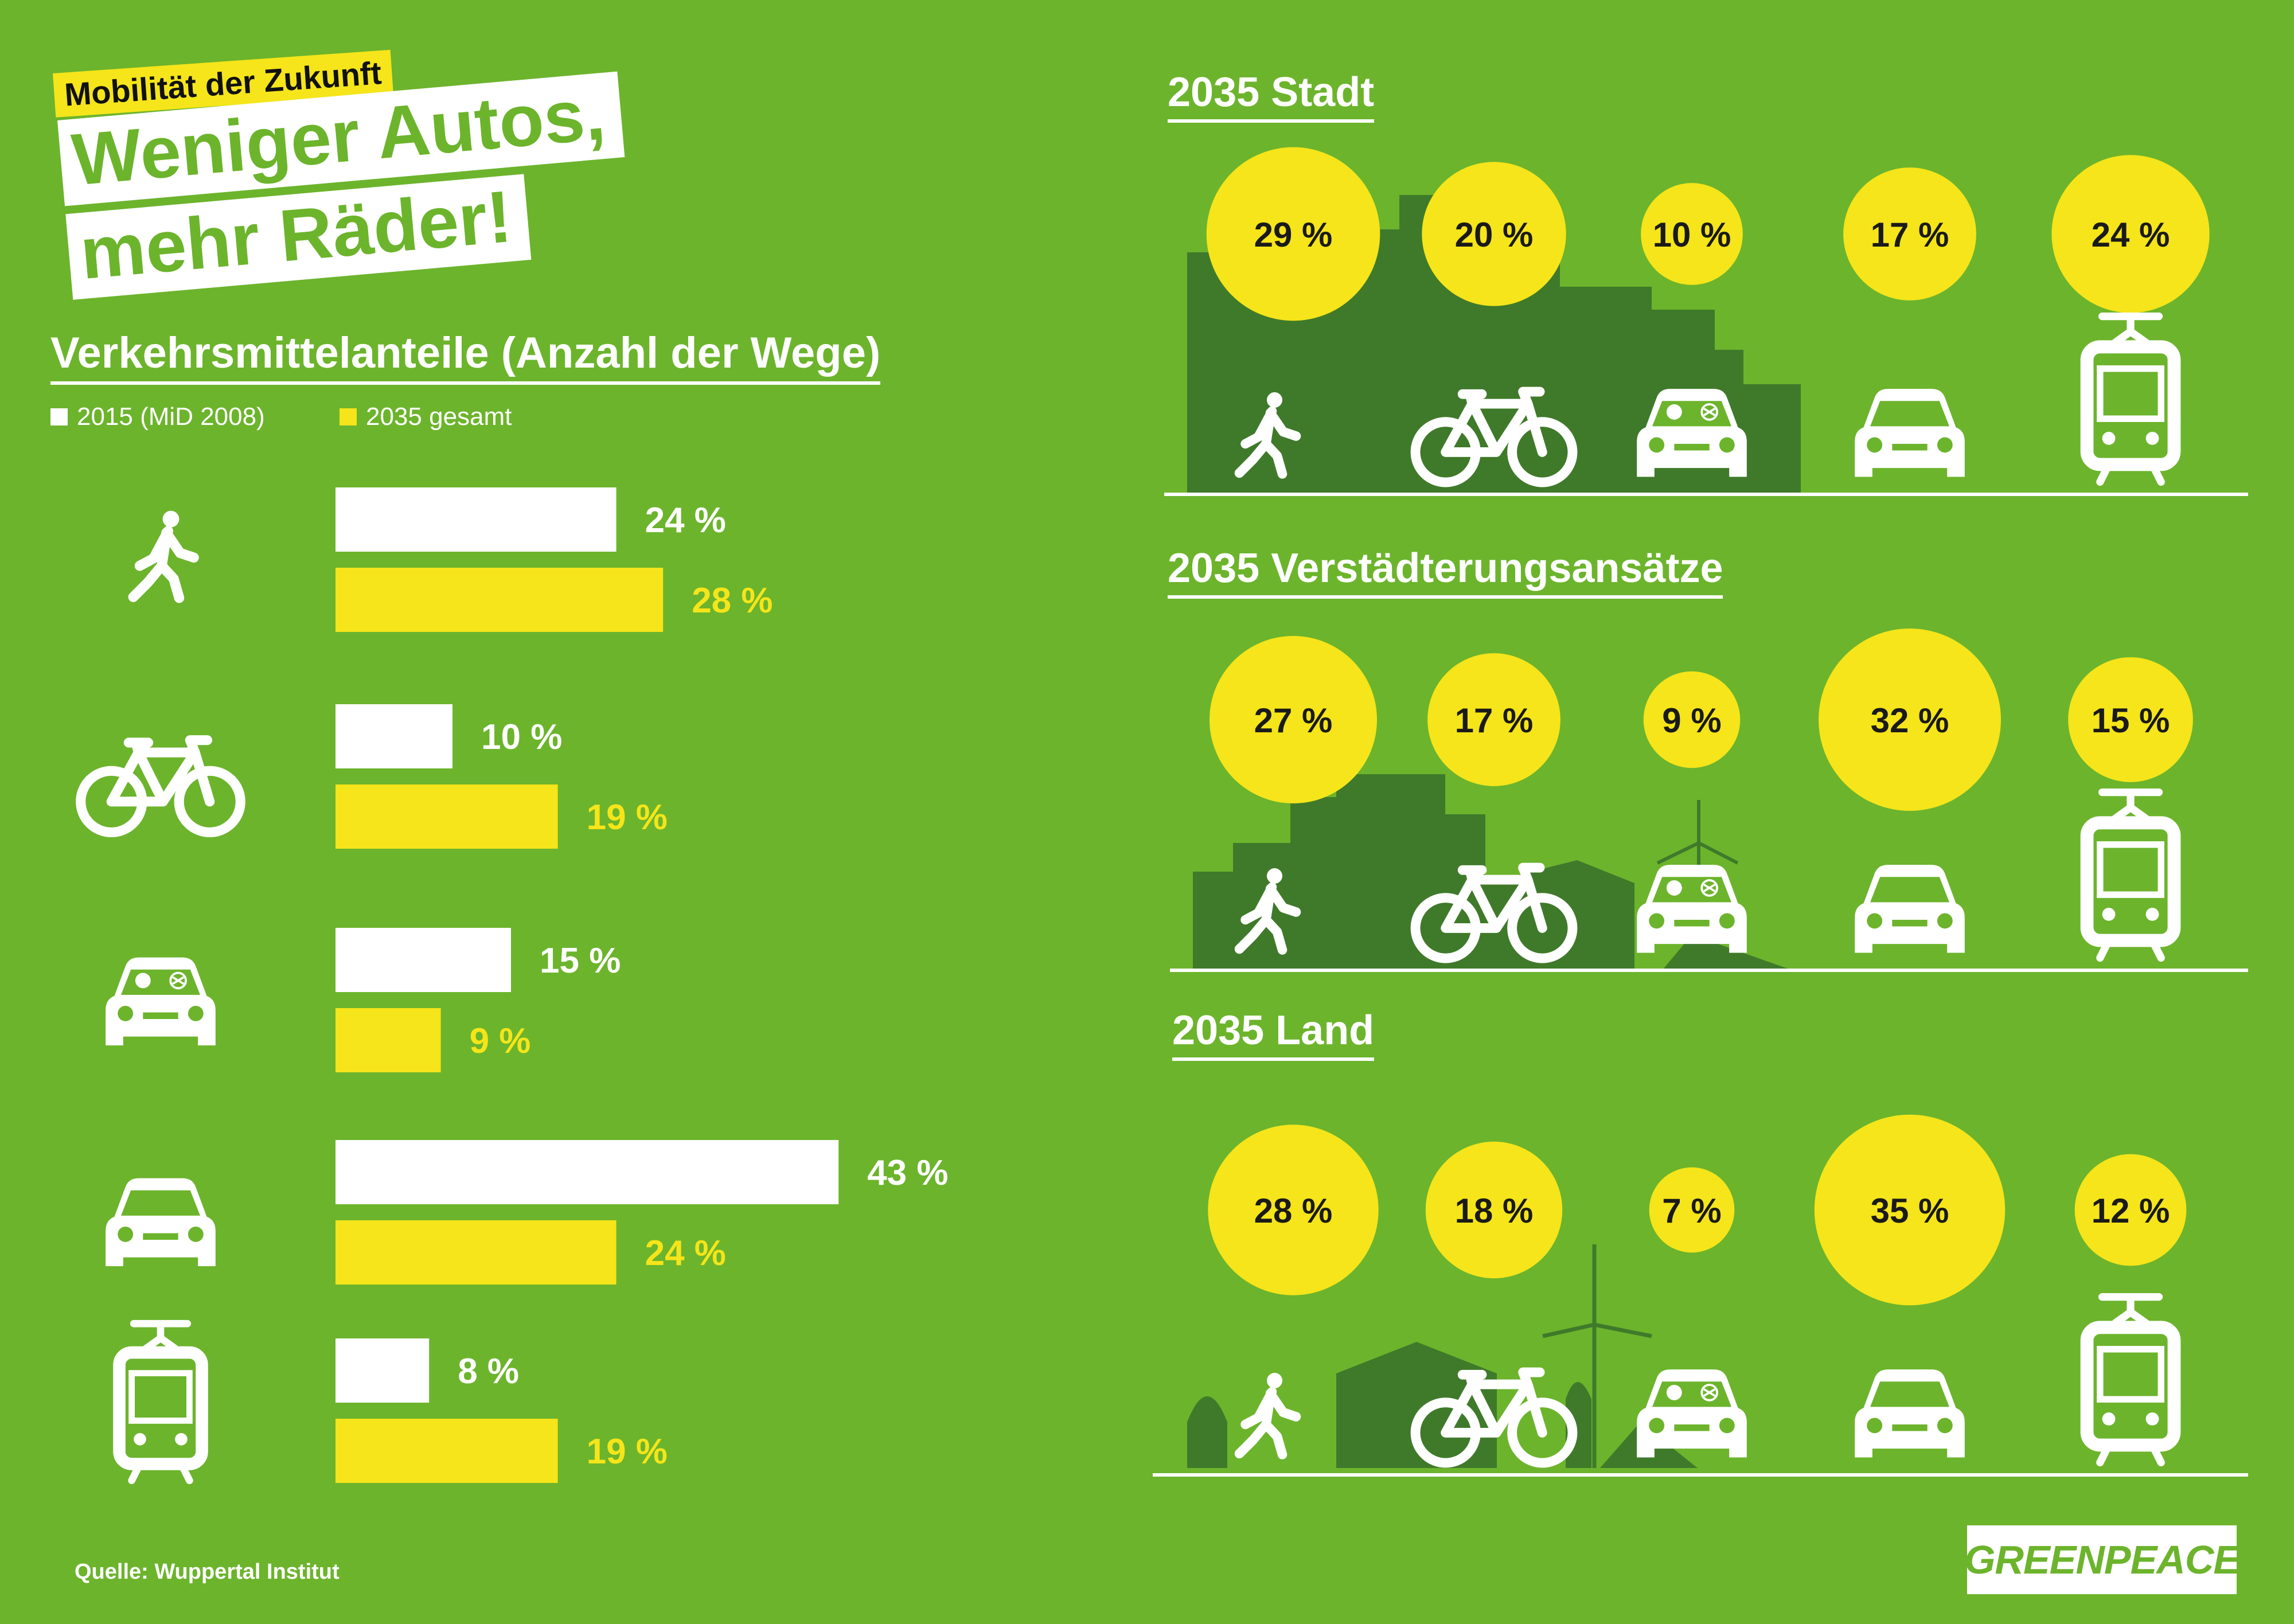 The height and width of the screenshot is (1624, 2294). I want to click on bubble-label-2-4: 32 %, so click(1910, 720).